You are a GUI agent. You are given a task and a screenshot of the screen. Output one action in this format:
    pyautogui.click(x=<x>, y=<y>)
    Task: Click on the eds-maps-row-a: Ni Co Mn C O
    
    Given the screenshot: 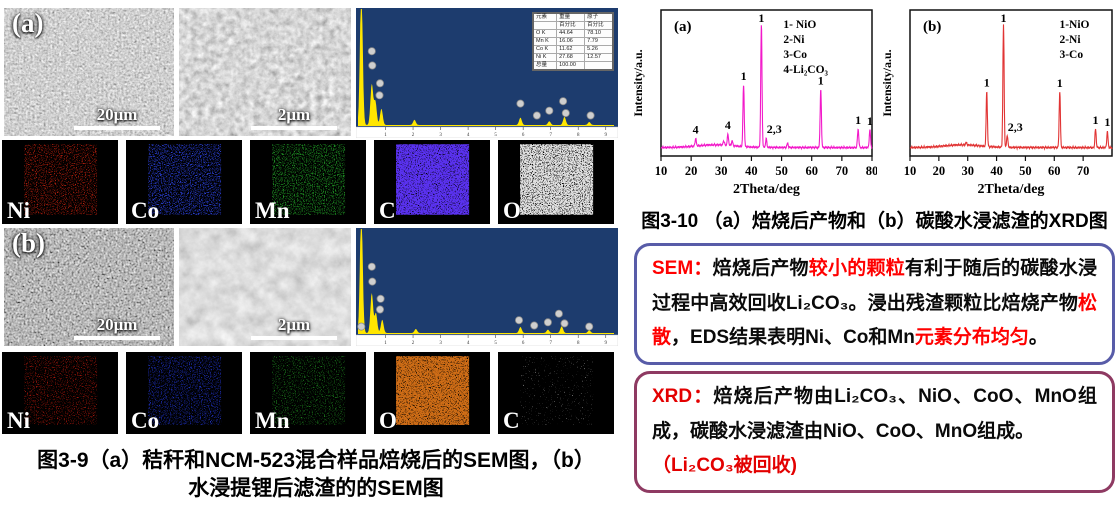 What is the action you would take?
    pyautogui.click(x=316, y=182)
    